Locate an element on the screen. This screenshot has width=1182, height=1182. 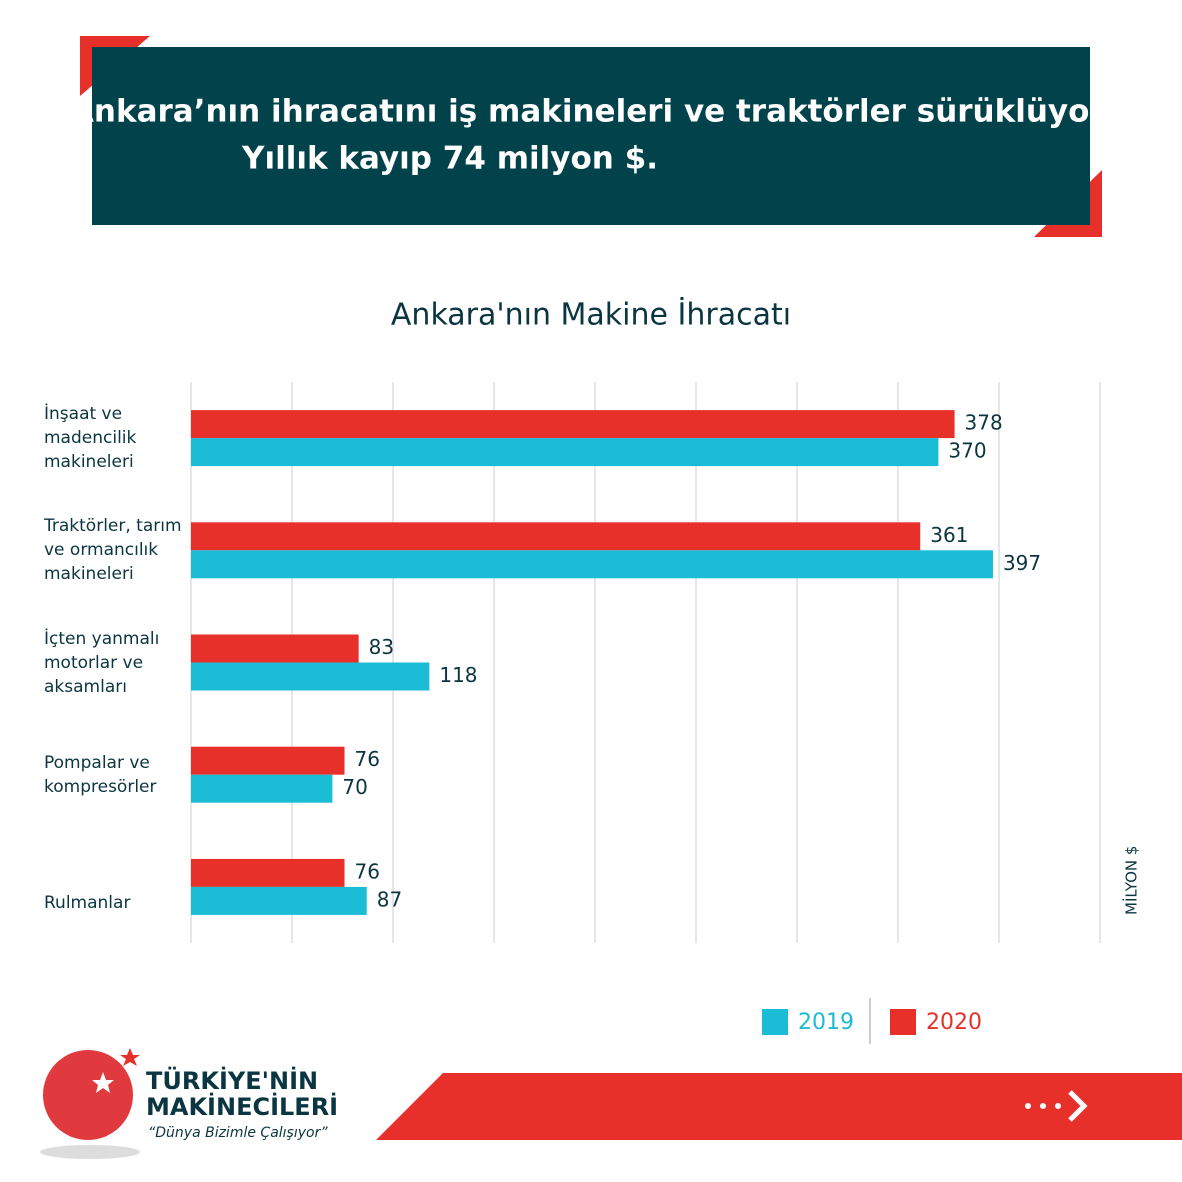
header-title: Yıllık kayıp 74 milyon $. is located at coordinates (449, 159).